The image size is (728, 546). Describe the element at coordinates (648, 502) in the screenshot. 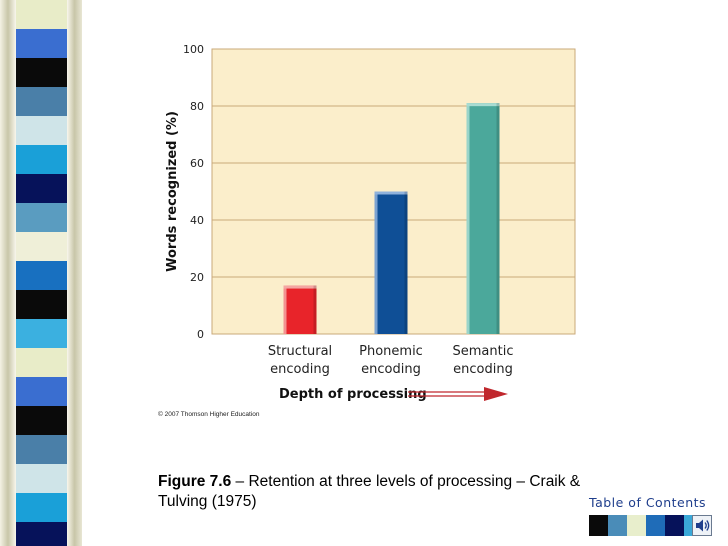

I see `table-of-contents-link: Table of Contents` at that location.